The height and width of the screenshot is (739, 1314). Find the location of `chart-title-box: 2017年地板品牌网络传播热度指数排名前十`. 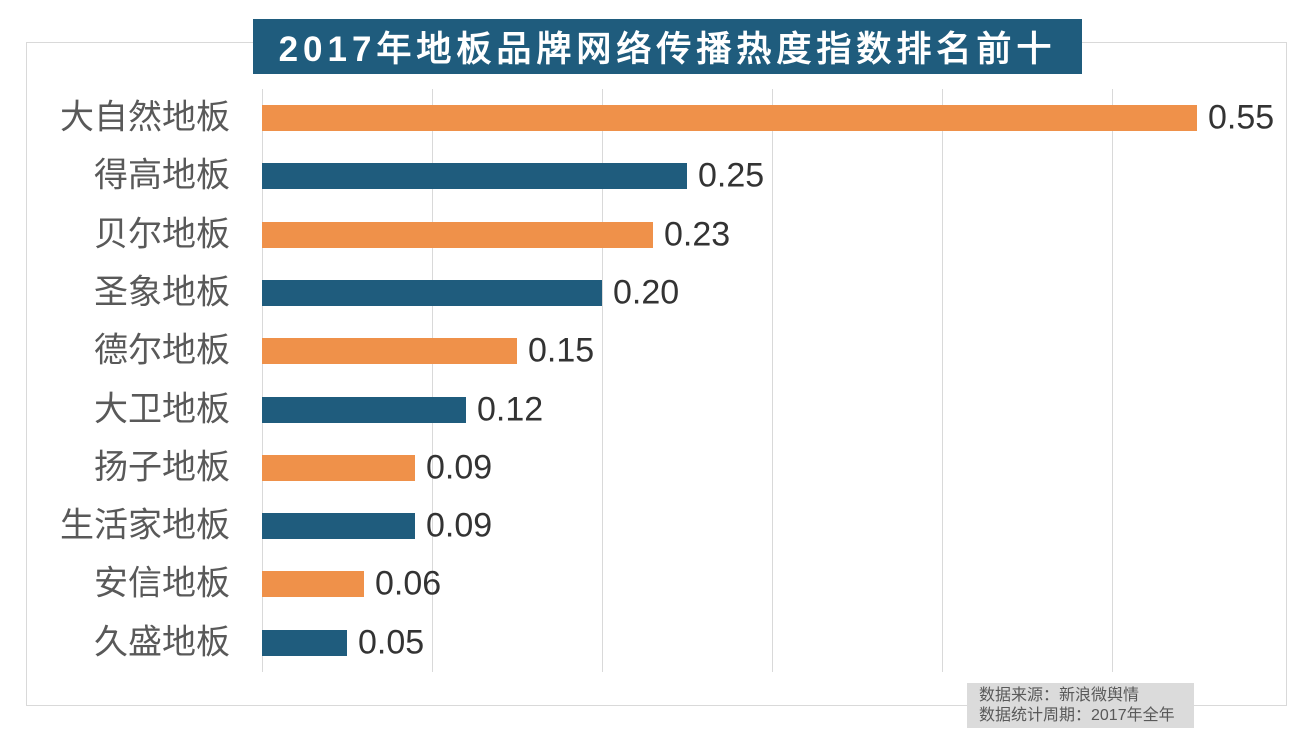

chart-title-box: 2017年地板品牌网络传播热度指数排名前十 is located at coordinates (667, 46).